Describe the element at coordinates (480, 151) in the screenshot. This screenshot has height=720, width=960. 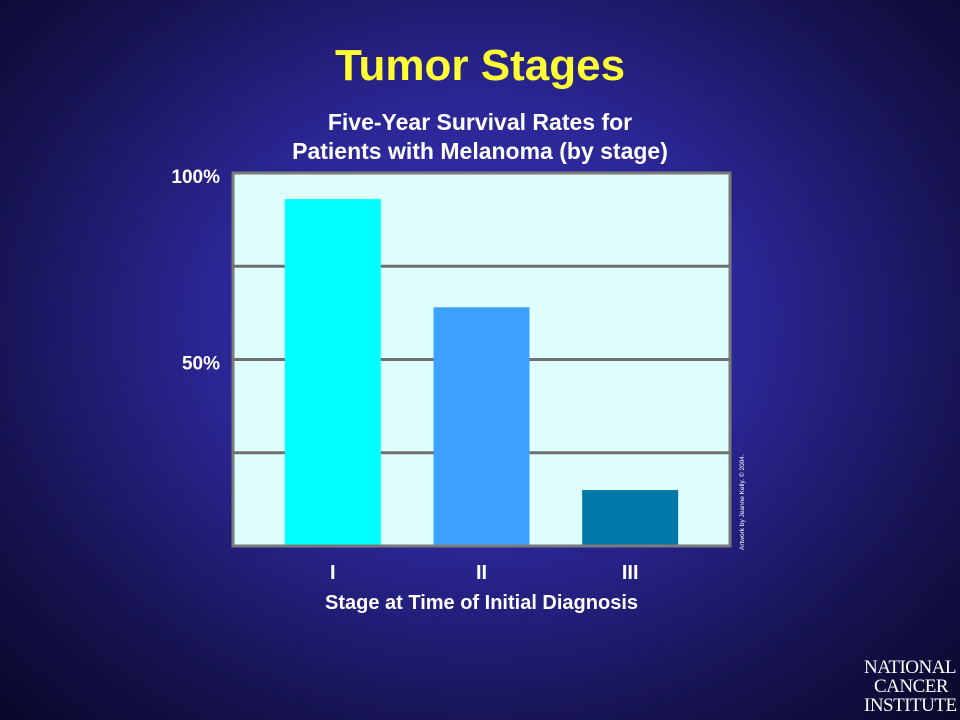
I see `chart-title-line-2: Patients with Melanoma (by stage)` at that location.